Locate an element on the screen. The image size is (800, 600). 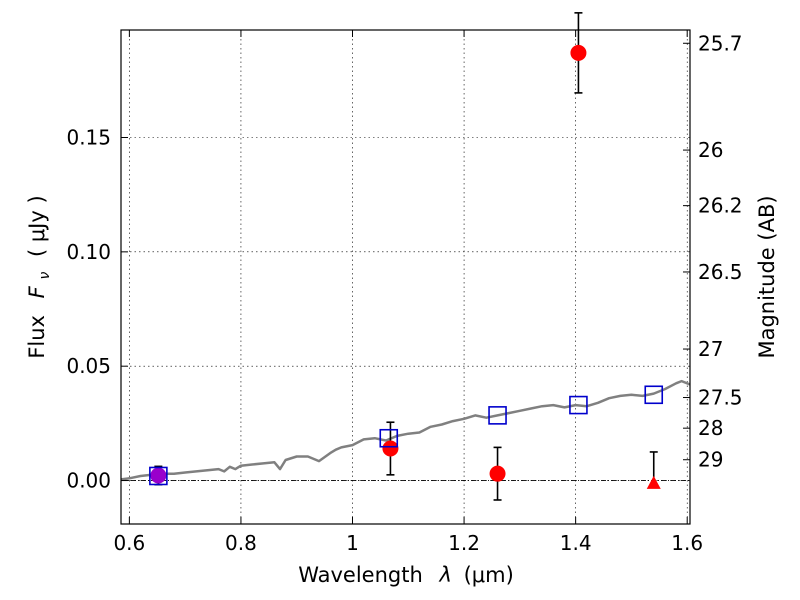
x-axis-label-symbol: λ is located at coordinates (444, 575).